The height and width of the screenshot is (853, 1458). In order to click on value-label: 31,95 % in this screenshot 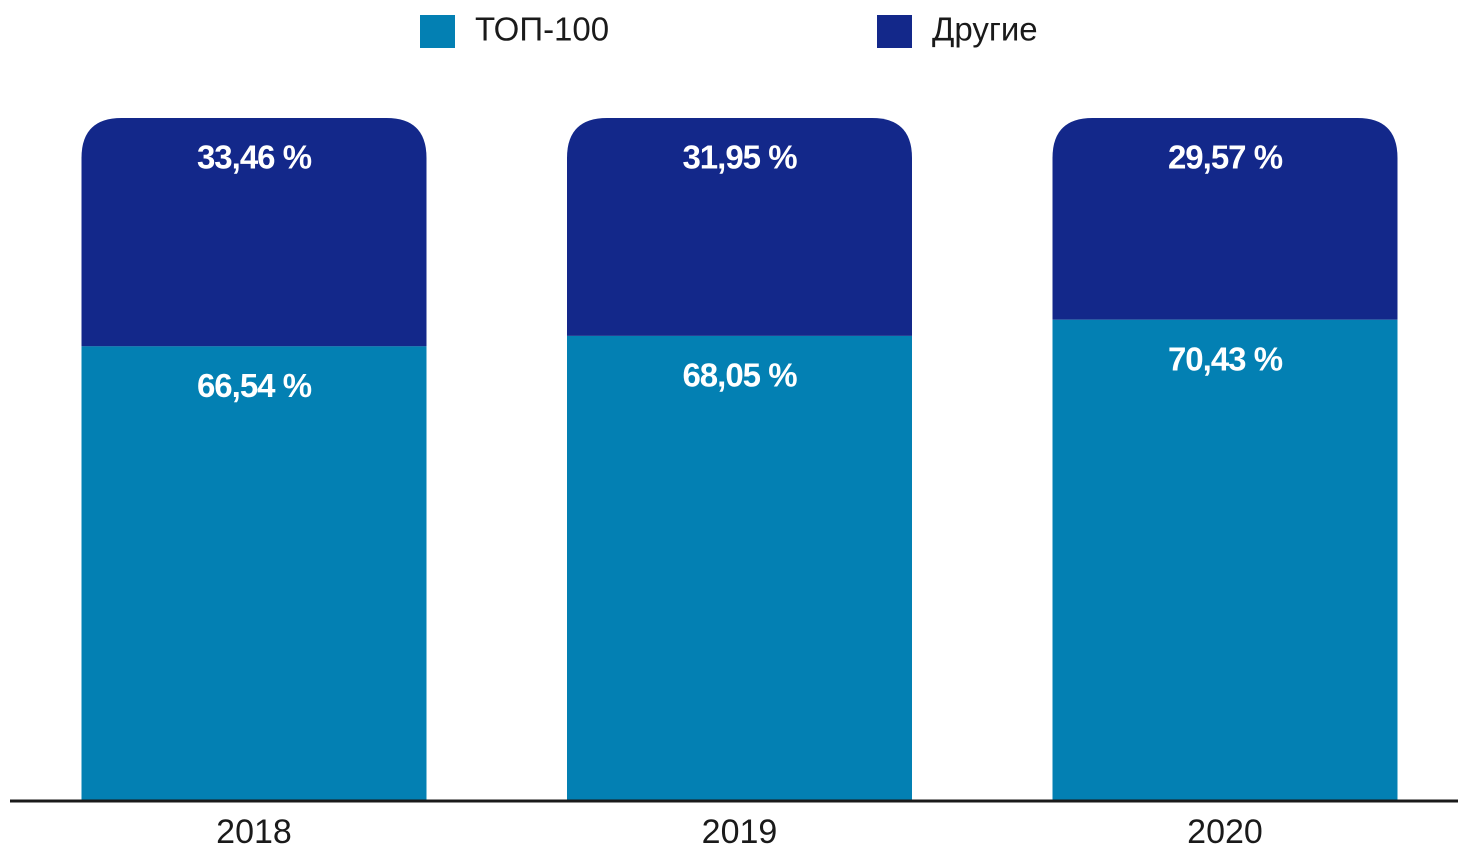, I will do `click(739, 157)`.